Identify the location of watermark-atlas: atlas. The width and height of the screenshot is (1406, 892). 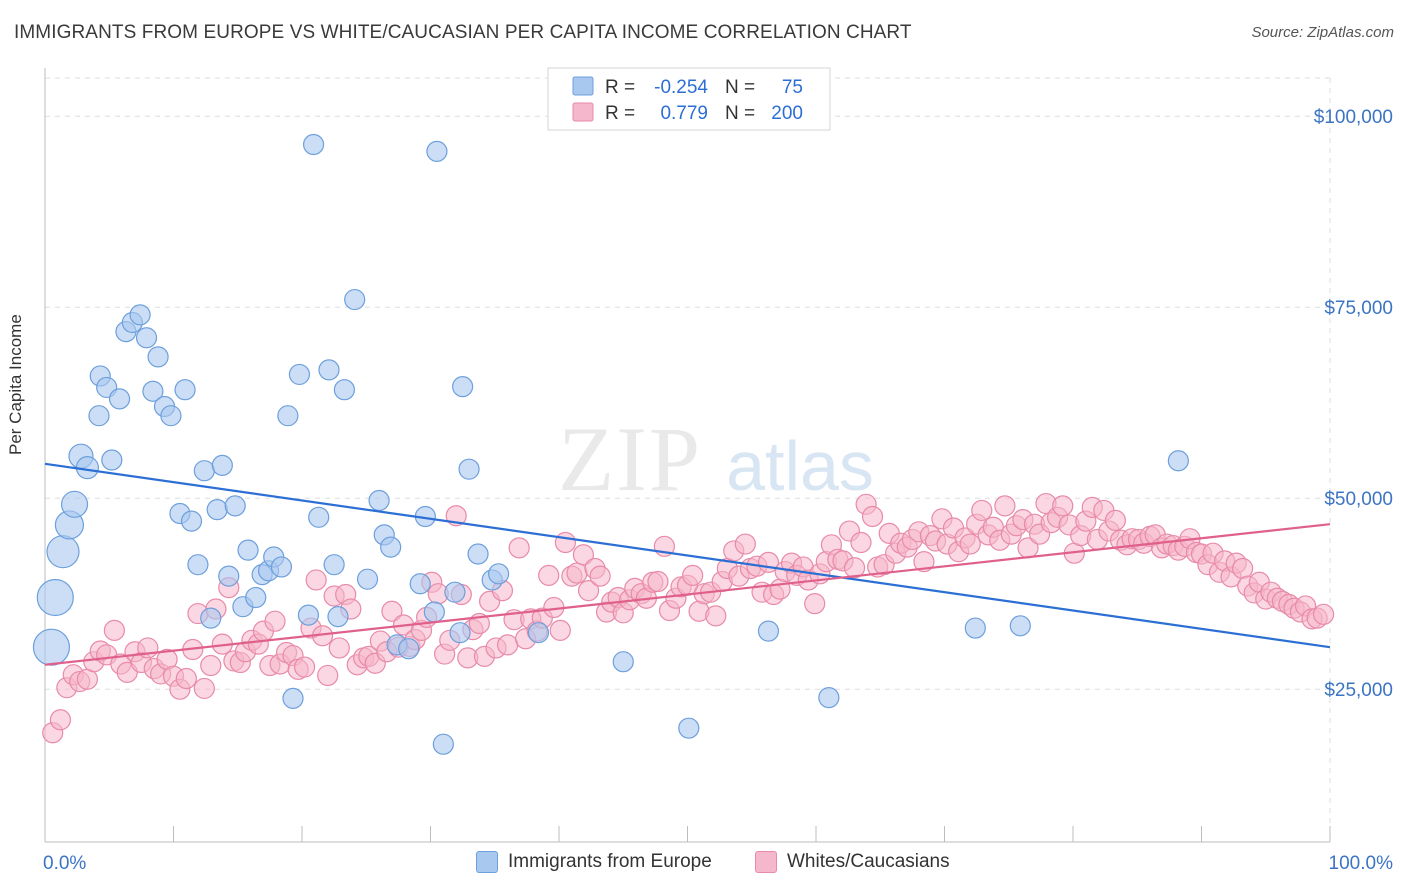
(800, 466).